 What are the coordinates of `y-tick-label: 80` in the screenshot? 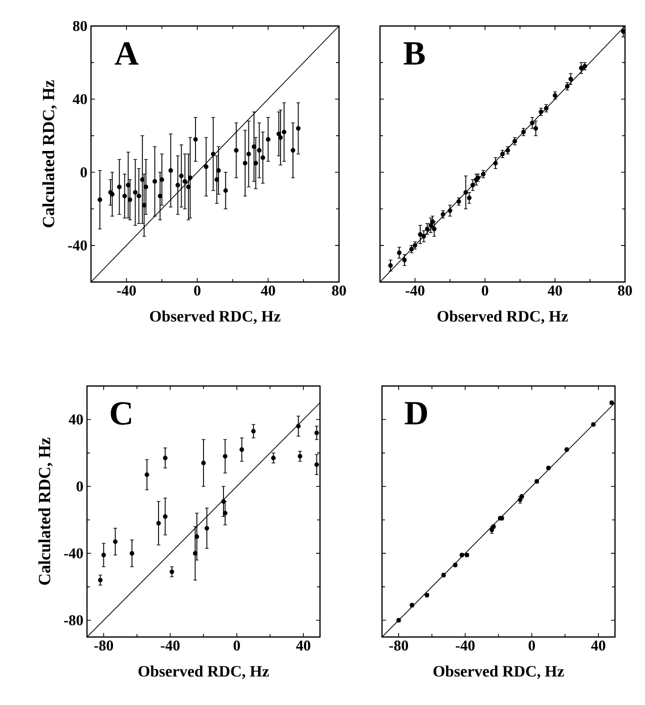 It's located at (80, 26).